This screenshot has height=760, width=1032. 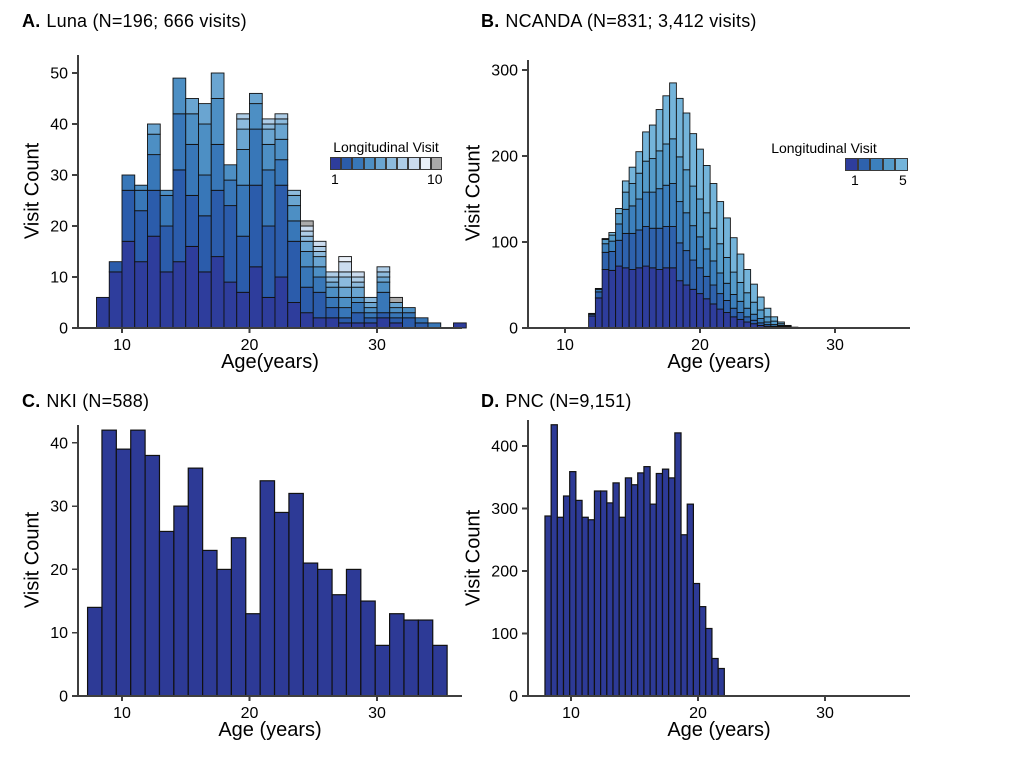 What do you see at coordinates (504, 71) in the screenshot?
I see `y-tick-label: 300` at bounding box center [504, 71].